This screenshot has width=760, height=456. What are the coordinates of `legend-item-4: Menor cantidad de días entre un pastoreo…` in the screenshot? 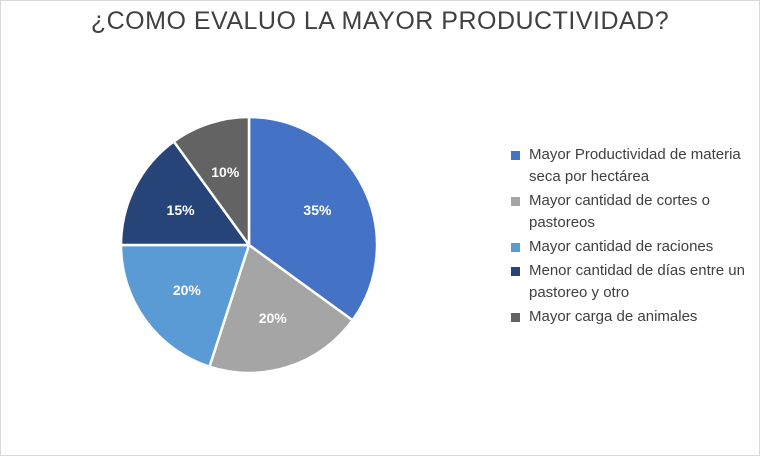 It's located at (631, 282).